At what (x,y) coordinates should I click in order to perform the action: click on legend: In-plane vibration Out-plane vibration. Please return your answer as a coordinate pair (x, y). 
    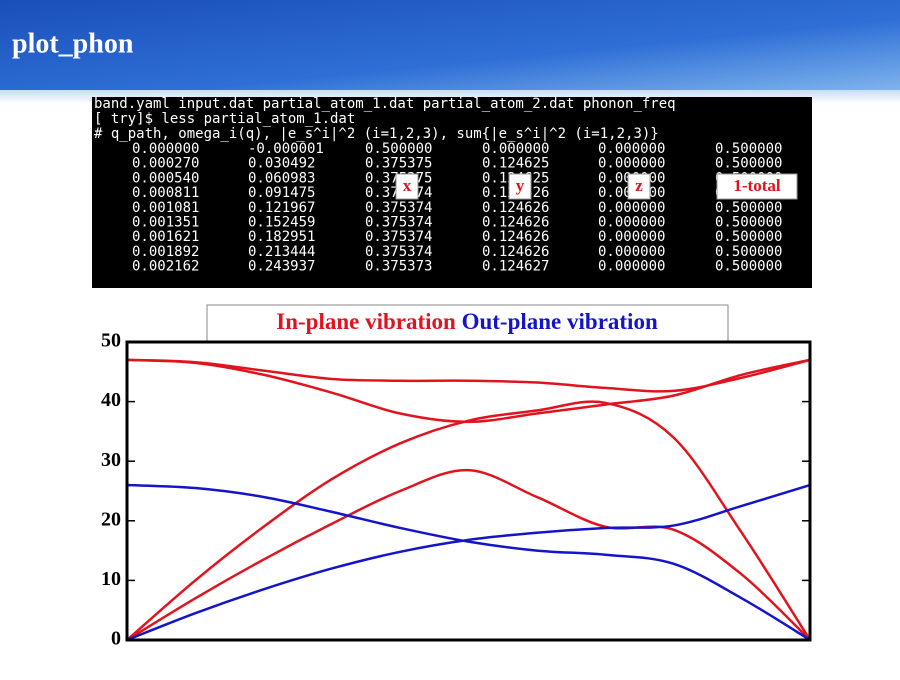
    Looking at the image, I should click on (467, 321).